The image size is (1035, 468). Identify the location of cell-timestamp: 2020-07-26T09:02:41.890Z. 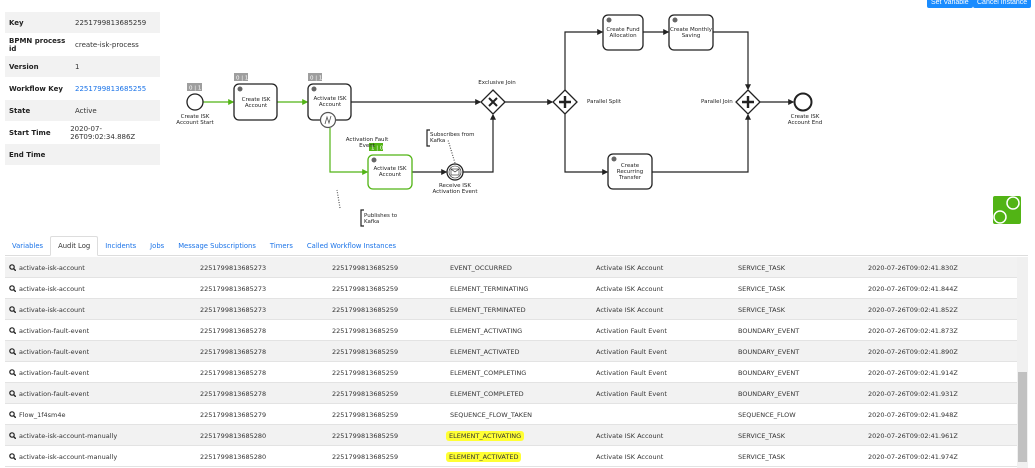
(913, 351).